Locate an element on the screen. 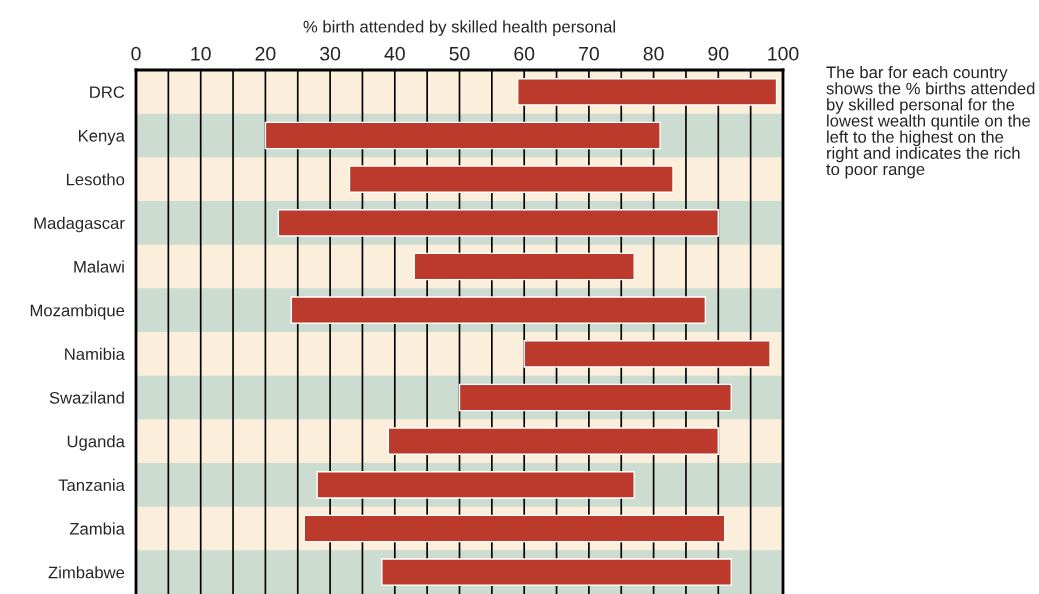  y-tick-label: Zimbabwe is located at coordinates (86, 572).